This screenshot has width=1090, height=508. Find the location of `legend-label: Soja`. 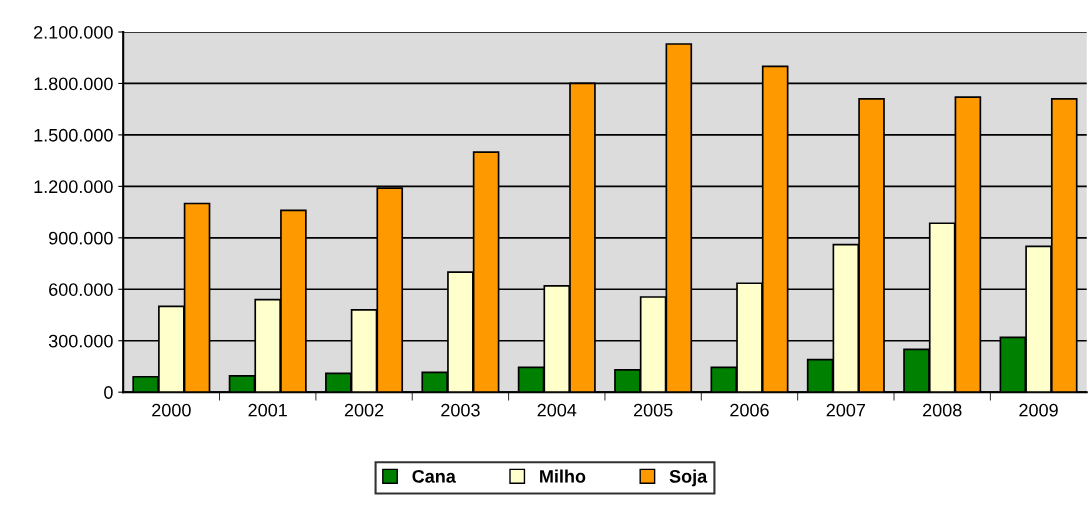

legend-label: Soja is located at coordinates (688, 478).